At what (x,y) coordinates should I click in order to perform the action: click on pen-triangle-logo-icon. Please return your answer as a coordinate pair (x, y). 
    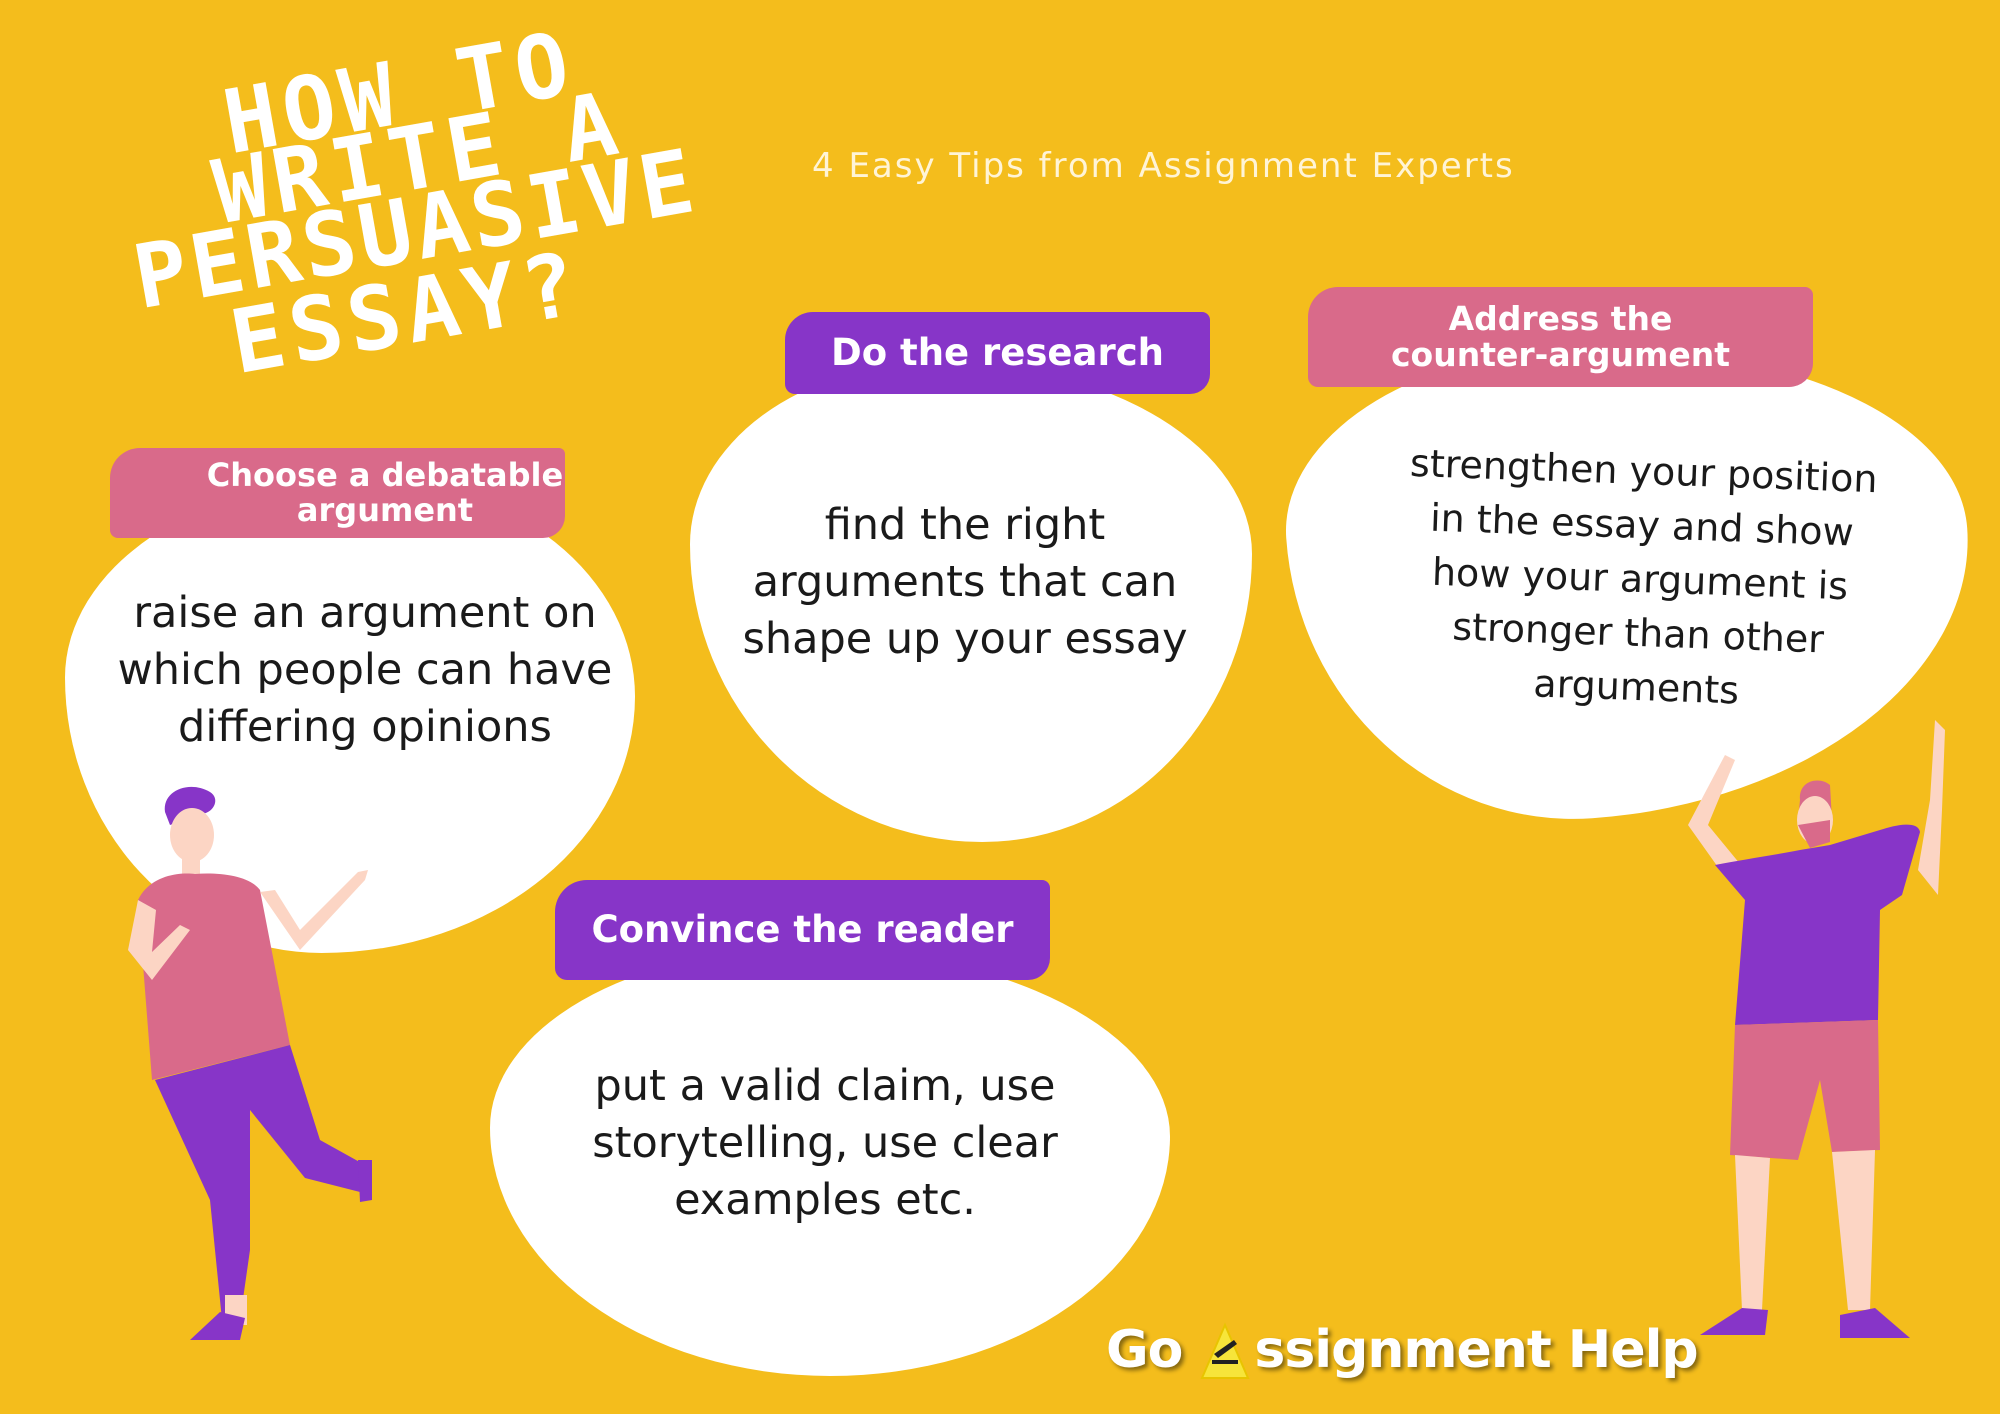
    Looking at the image, I should click on (1225, 1350).